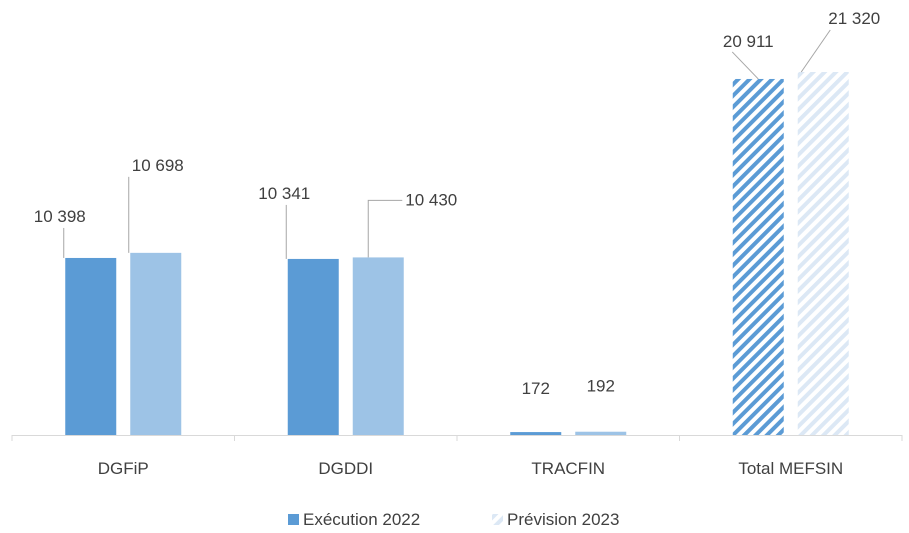  I want to click on data-label: 20 911, so click(748, 41).